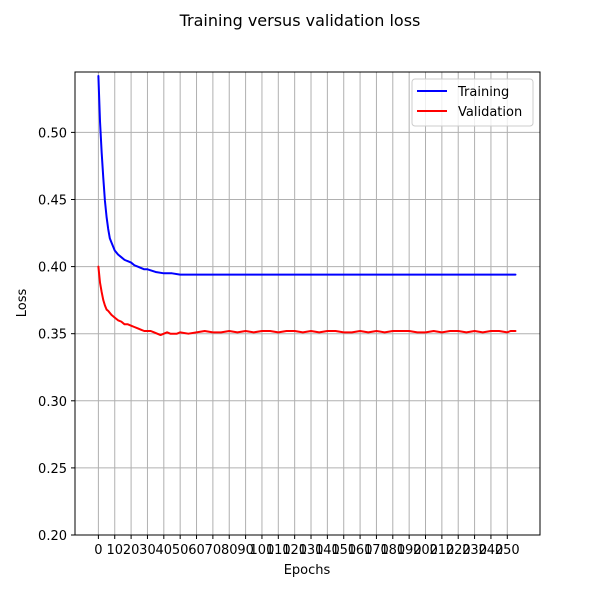 This screenshot has height=600, width=600. Describe the element at coordinates (245, 550) in the screenshot. I see `x-tick-label: 90` at that location.